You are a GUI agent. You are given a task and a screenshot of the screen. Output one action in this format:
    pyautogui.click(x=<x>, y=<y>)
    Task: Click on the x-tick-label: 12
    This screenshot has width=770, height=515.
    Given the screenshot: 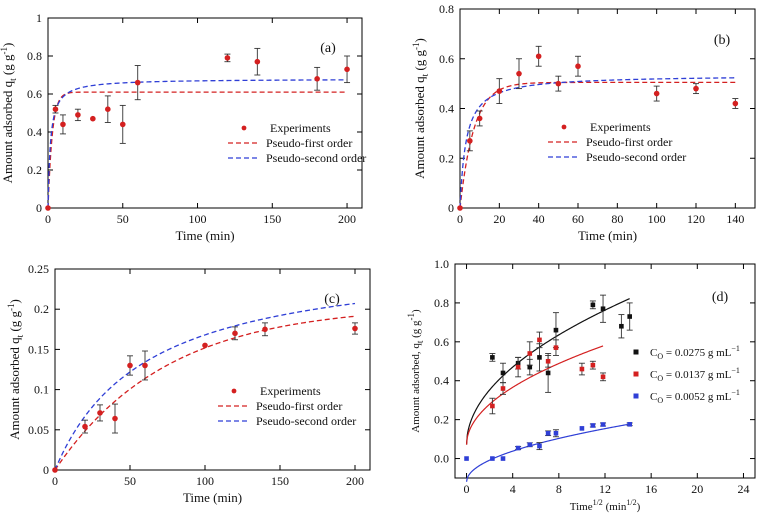 What is the action you would take?
    pyautogui.click(x=605, y=489)
    